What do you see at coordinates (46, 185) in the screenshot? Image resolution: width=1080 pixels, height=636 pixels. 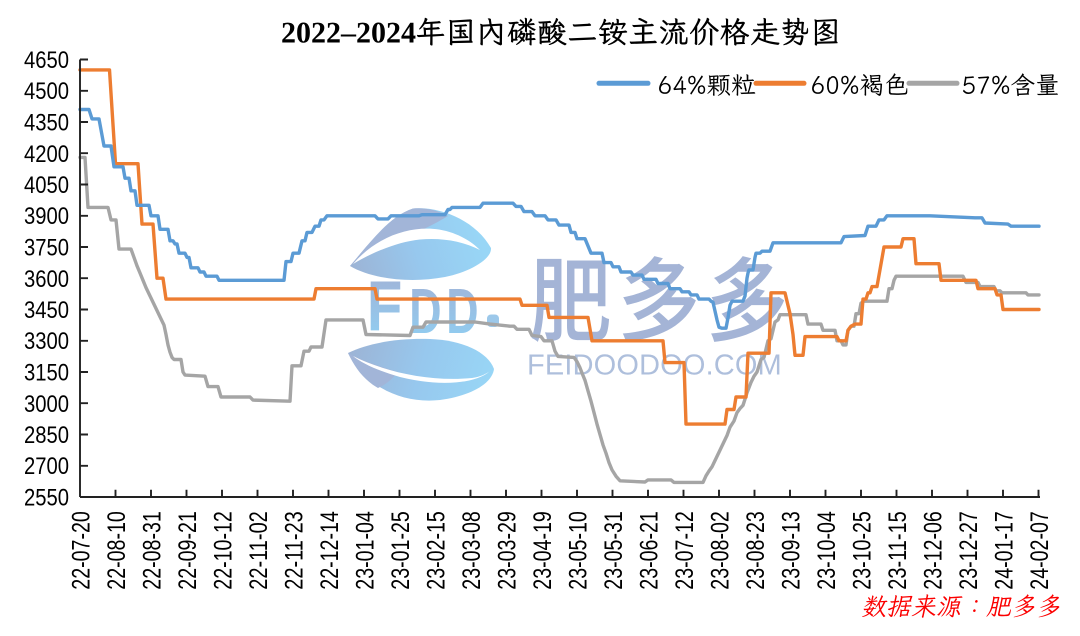 I see `svg-text: 4050` at bounding box center [46, 185].